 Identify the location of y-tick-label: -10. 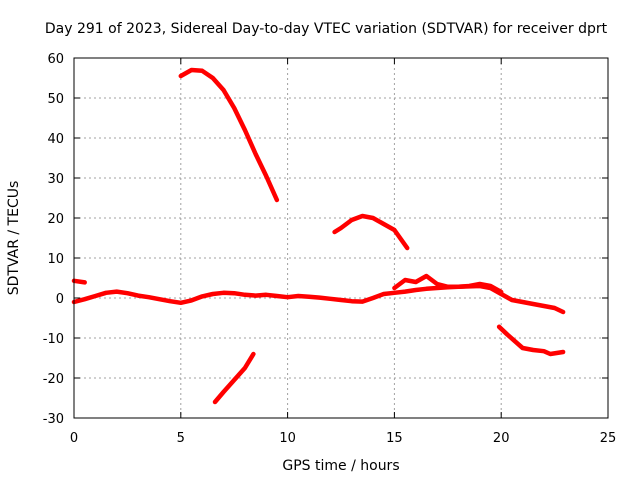
(53, 339).